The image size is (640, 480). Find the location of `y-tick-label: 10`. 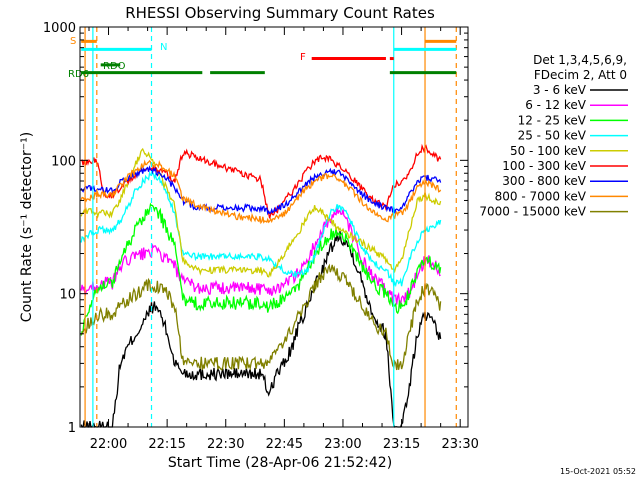

y-tick-label: 10 is located at coordinates (67, 295).